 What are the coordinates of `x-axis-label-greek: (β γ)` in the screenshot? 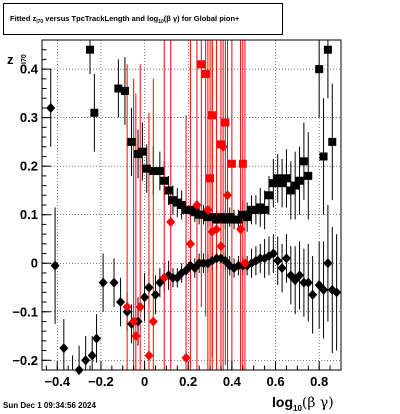 It's located at (317, 403).